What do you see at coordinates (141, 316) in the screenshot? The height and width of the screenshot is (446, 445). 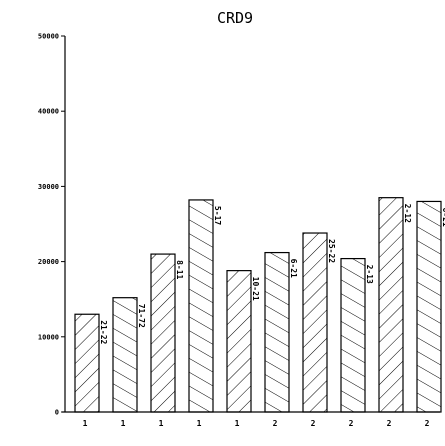 I see `x-tick-label: 71-72` at bounding box center [141, 316].